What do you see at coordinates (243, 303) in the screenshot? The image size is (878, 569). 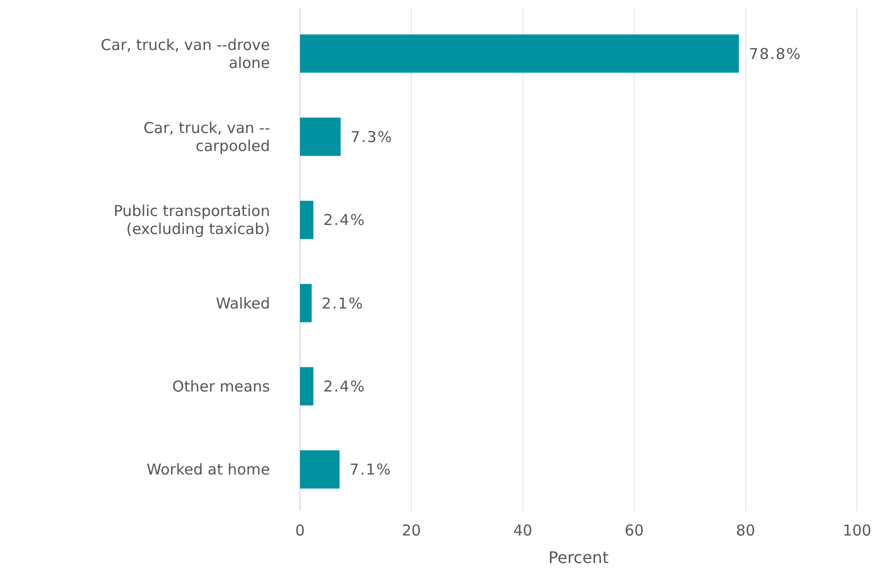 I see `y-tick-label: Walked` at bounding box center [243, 303].